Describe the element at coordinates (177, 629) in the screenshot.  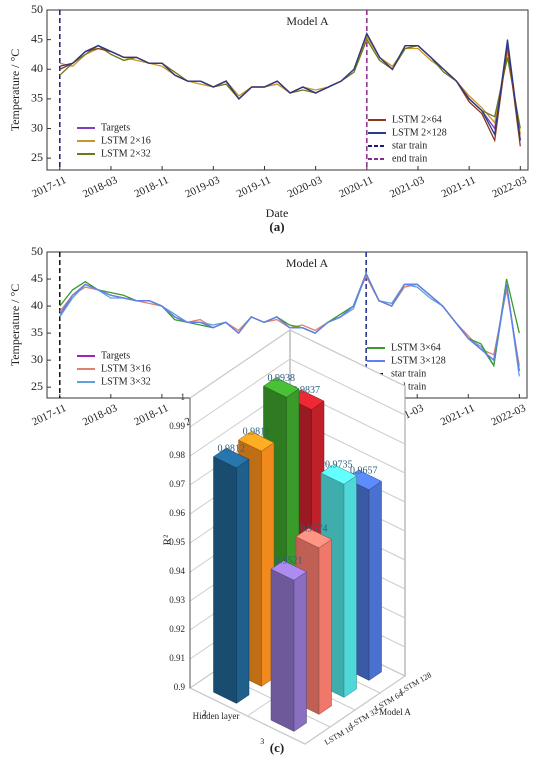
I see `z-tick-label: 0.92` at that location.